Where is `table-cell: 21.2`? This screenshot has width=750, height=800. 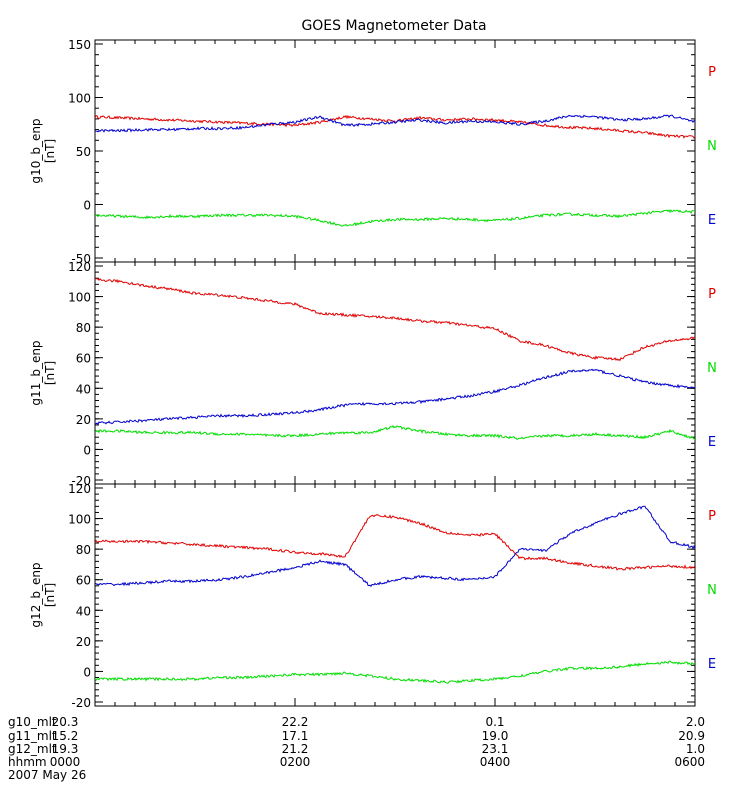
table-cell: 21.2 is located at coordinates (295, 749).